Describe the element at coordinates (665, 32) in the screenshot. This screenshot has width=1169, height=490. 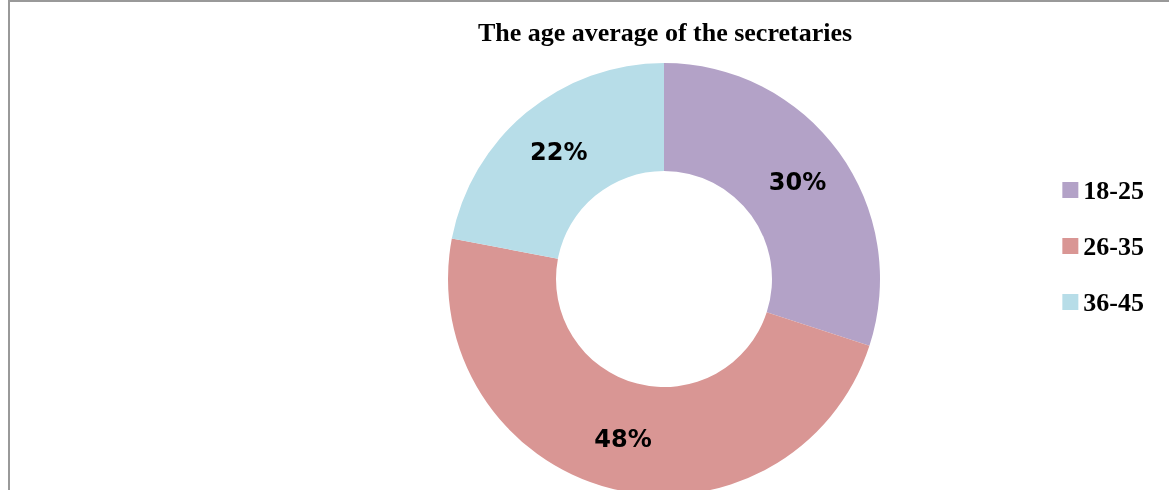
I see `chart-title: The age average of the secretaries` at that location.